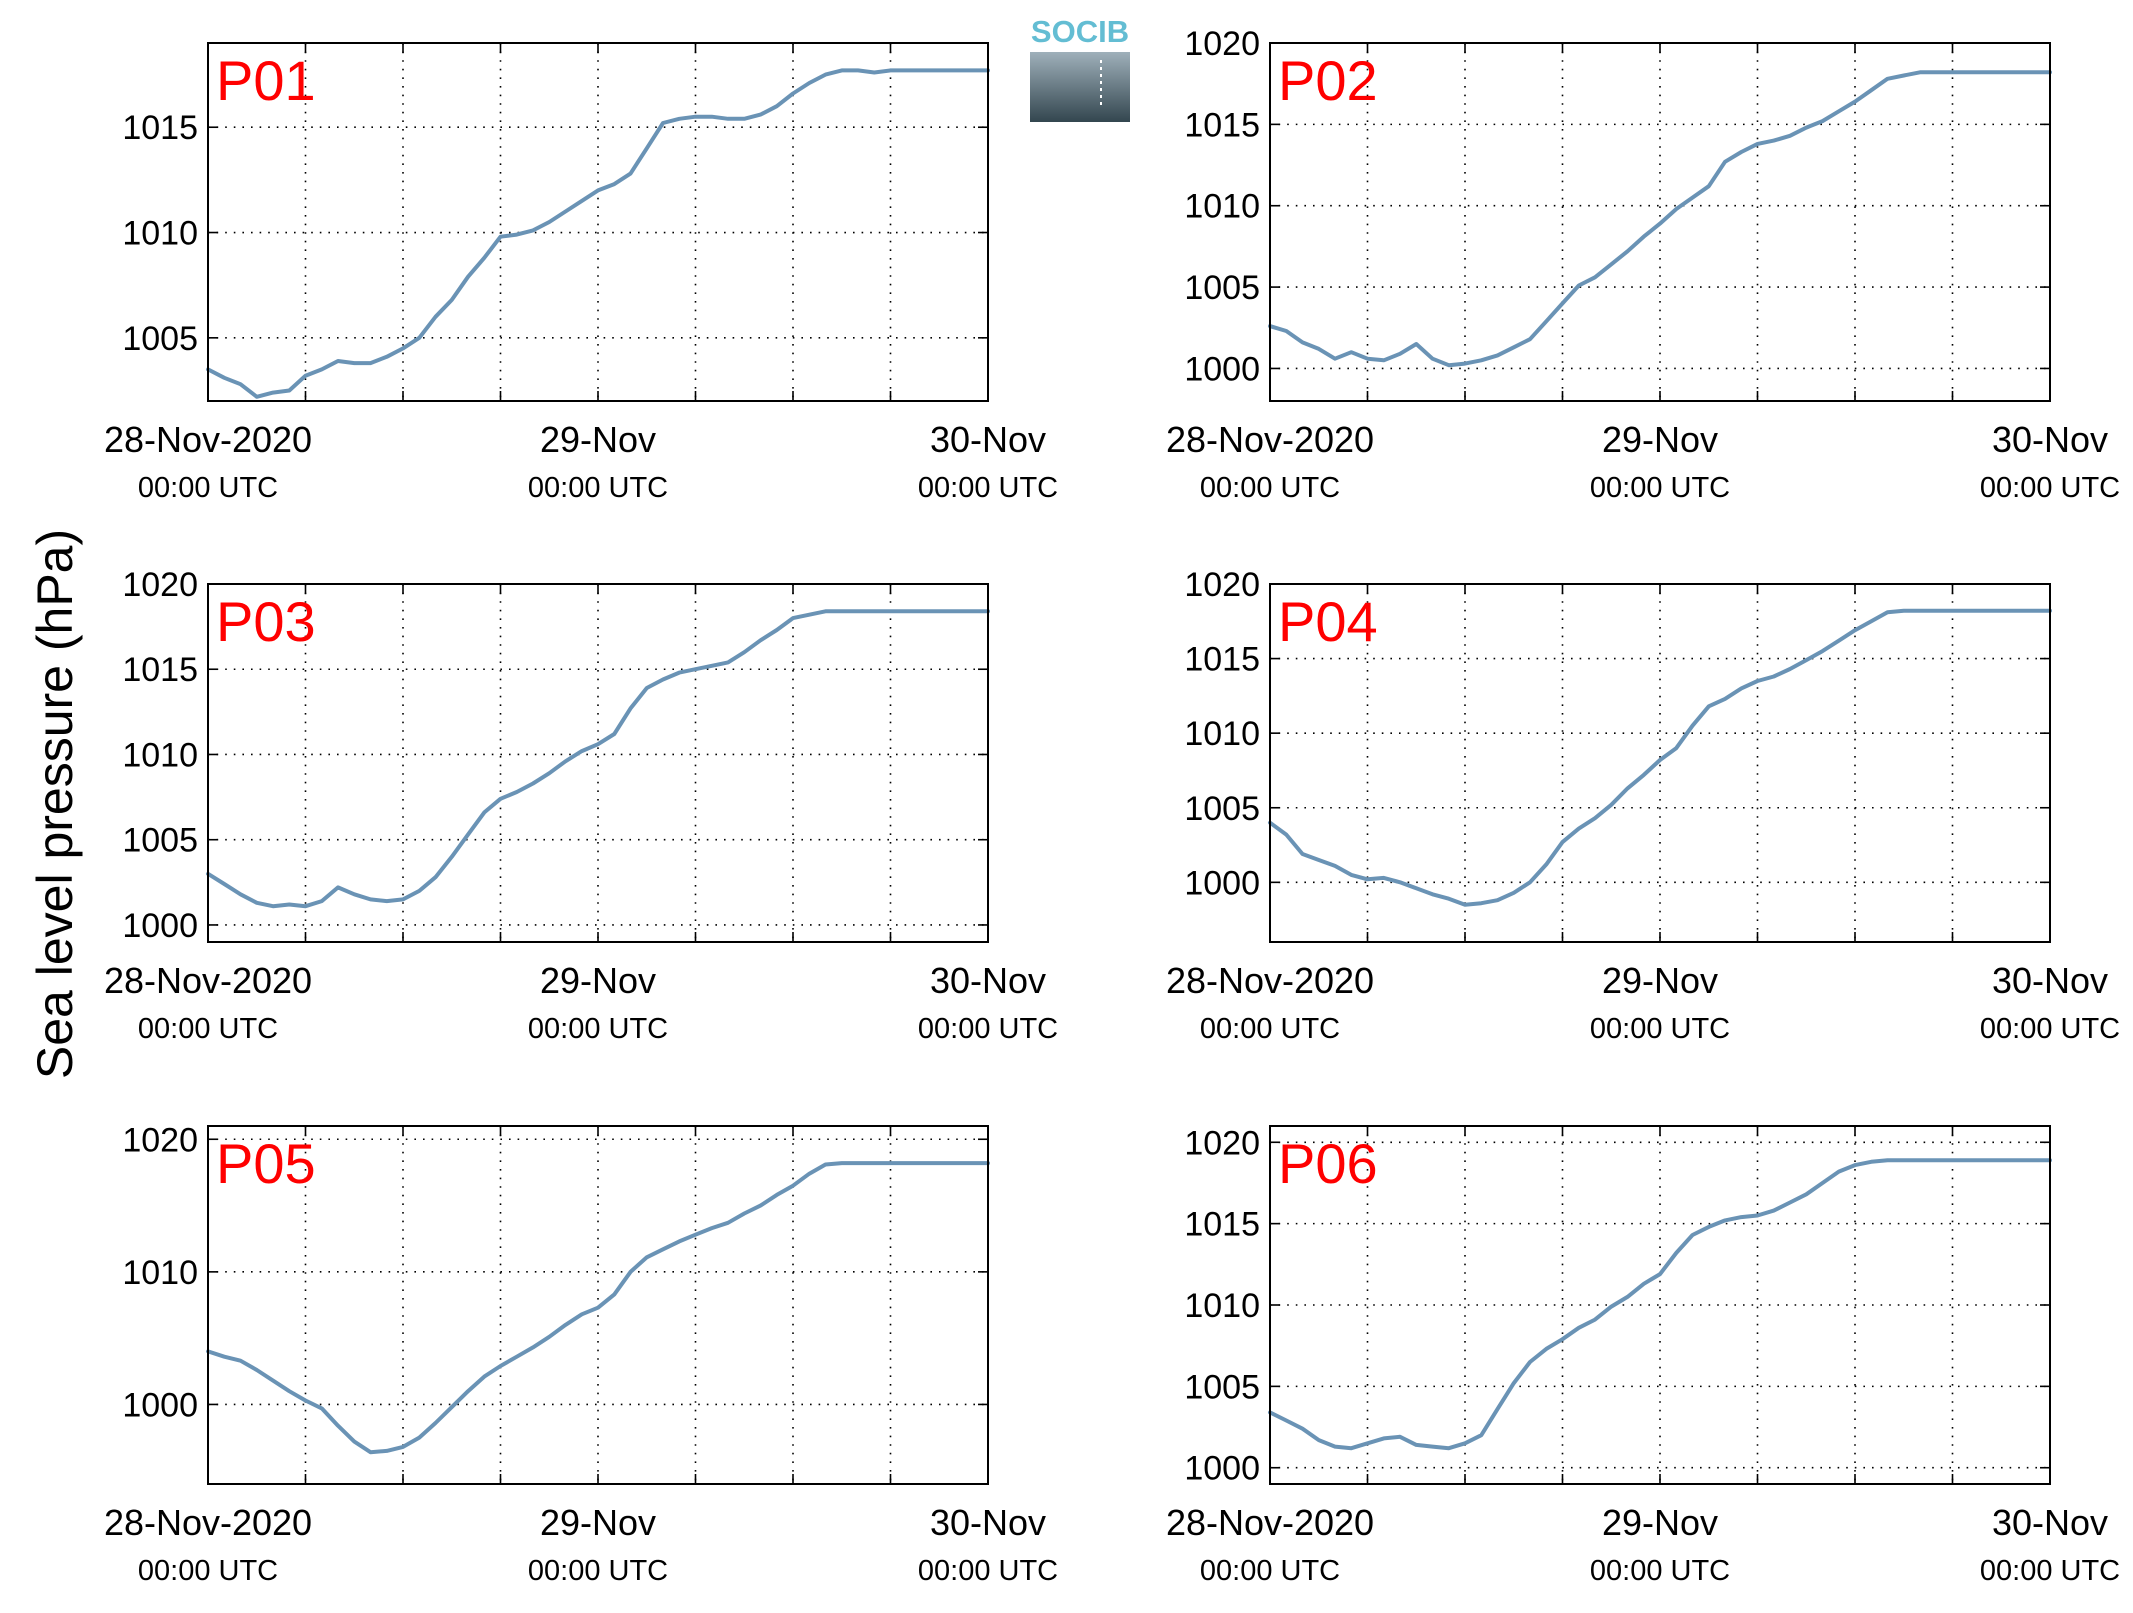 This screenshot has width=2133, height=1613. I want to click on panel-label: P04, so click(1328, 621).